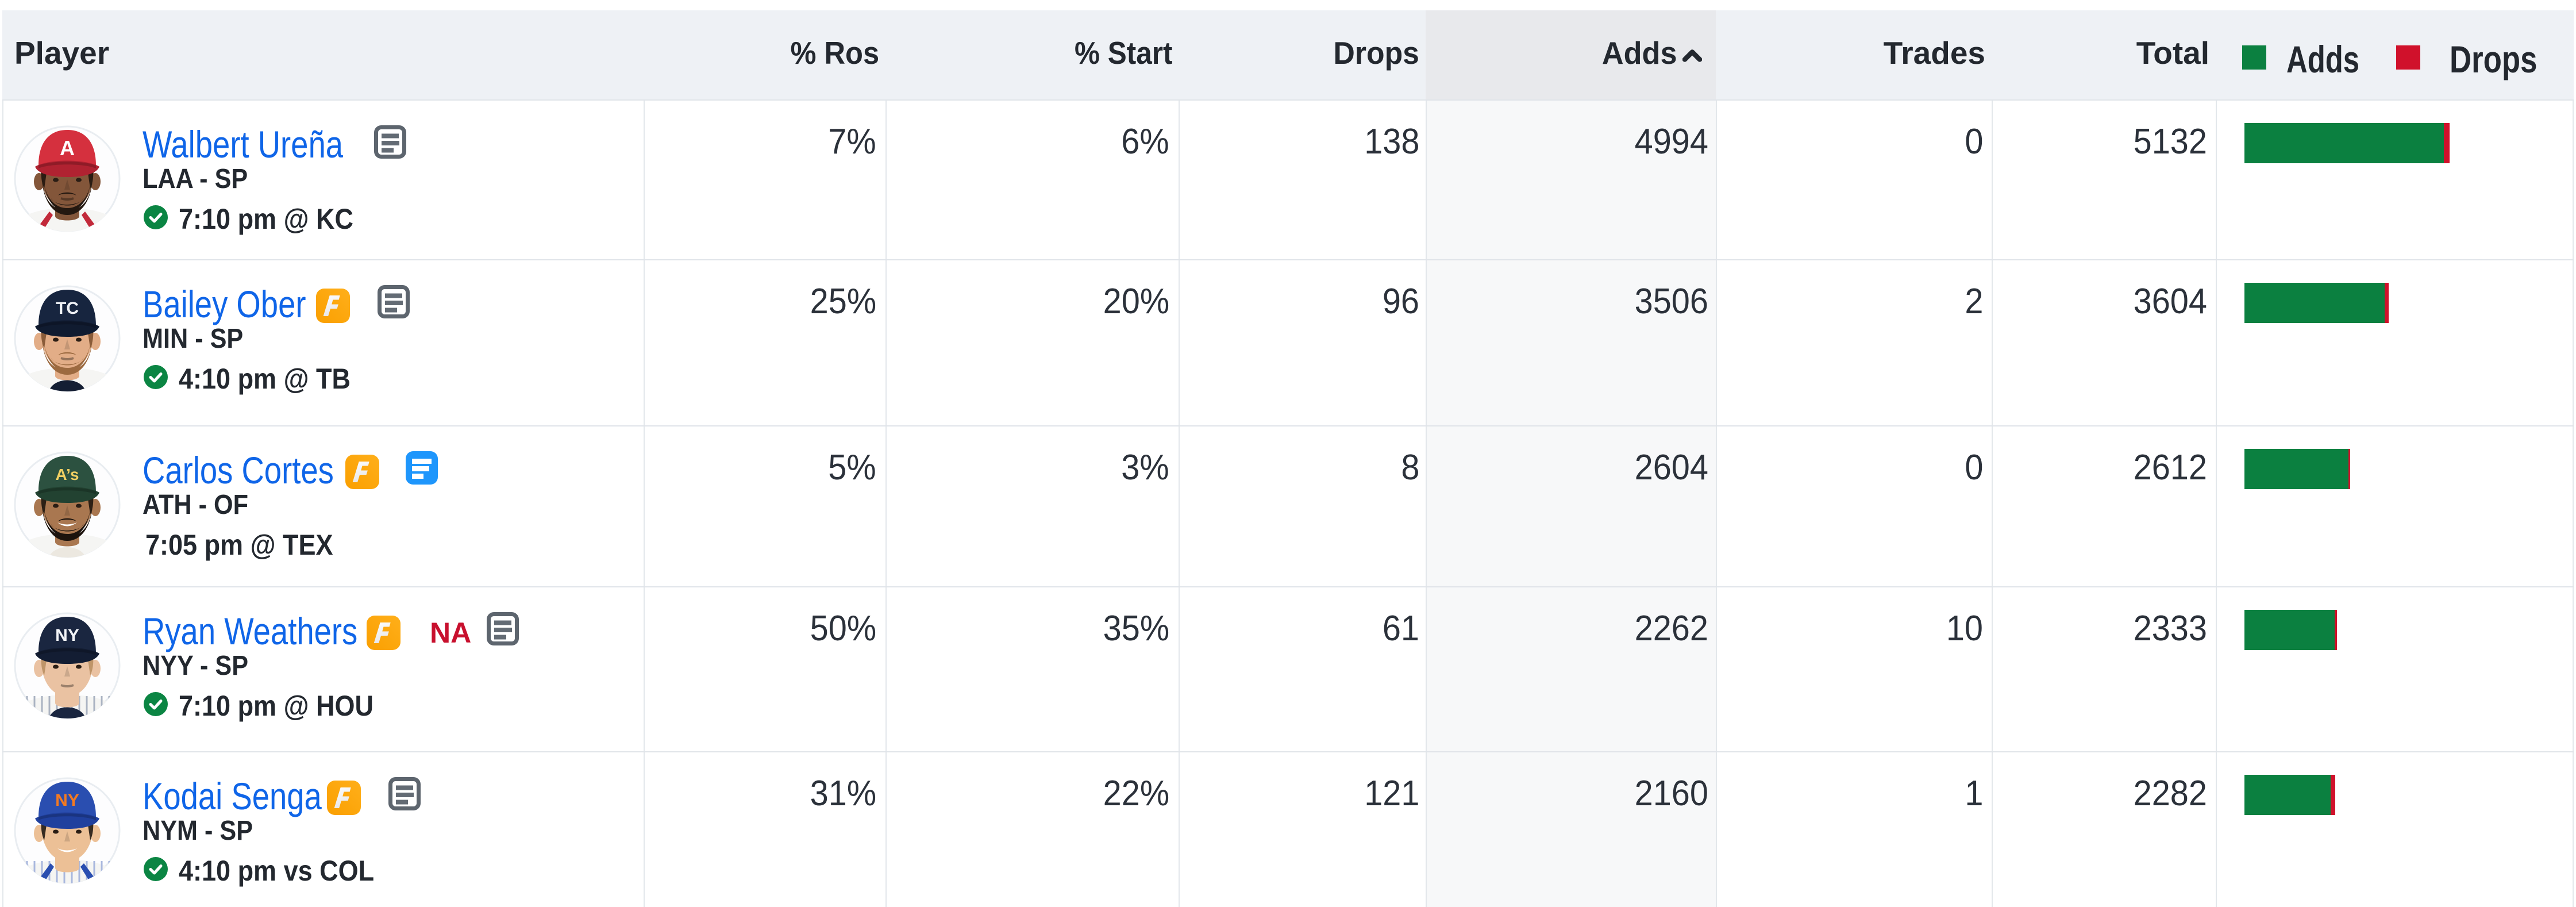 The height and width of the screenshot is (907, 2576). Describe the element at coordinates (67, 308) in the screenshot. I see `svg-text: TC` at that location.